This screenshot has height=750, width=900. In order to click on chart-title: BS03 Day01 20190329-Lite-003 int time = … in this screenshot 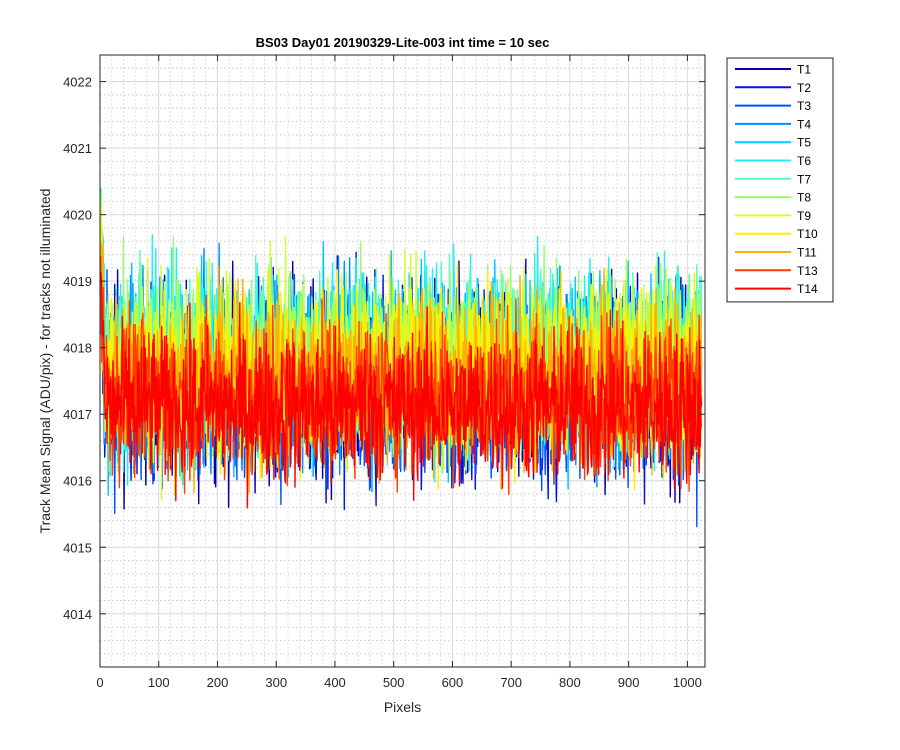, I will do `click(403, 42)`.